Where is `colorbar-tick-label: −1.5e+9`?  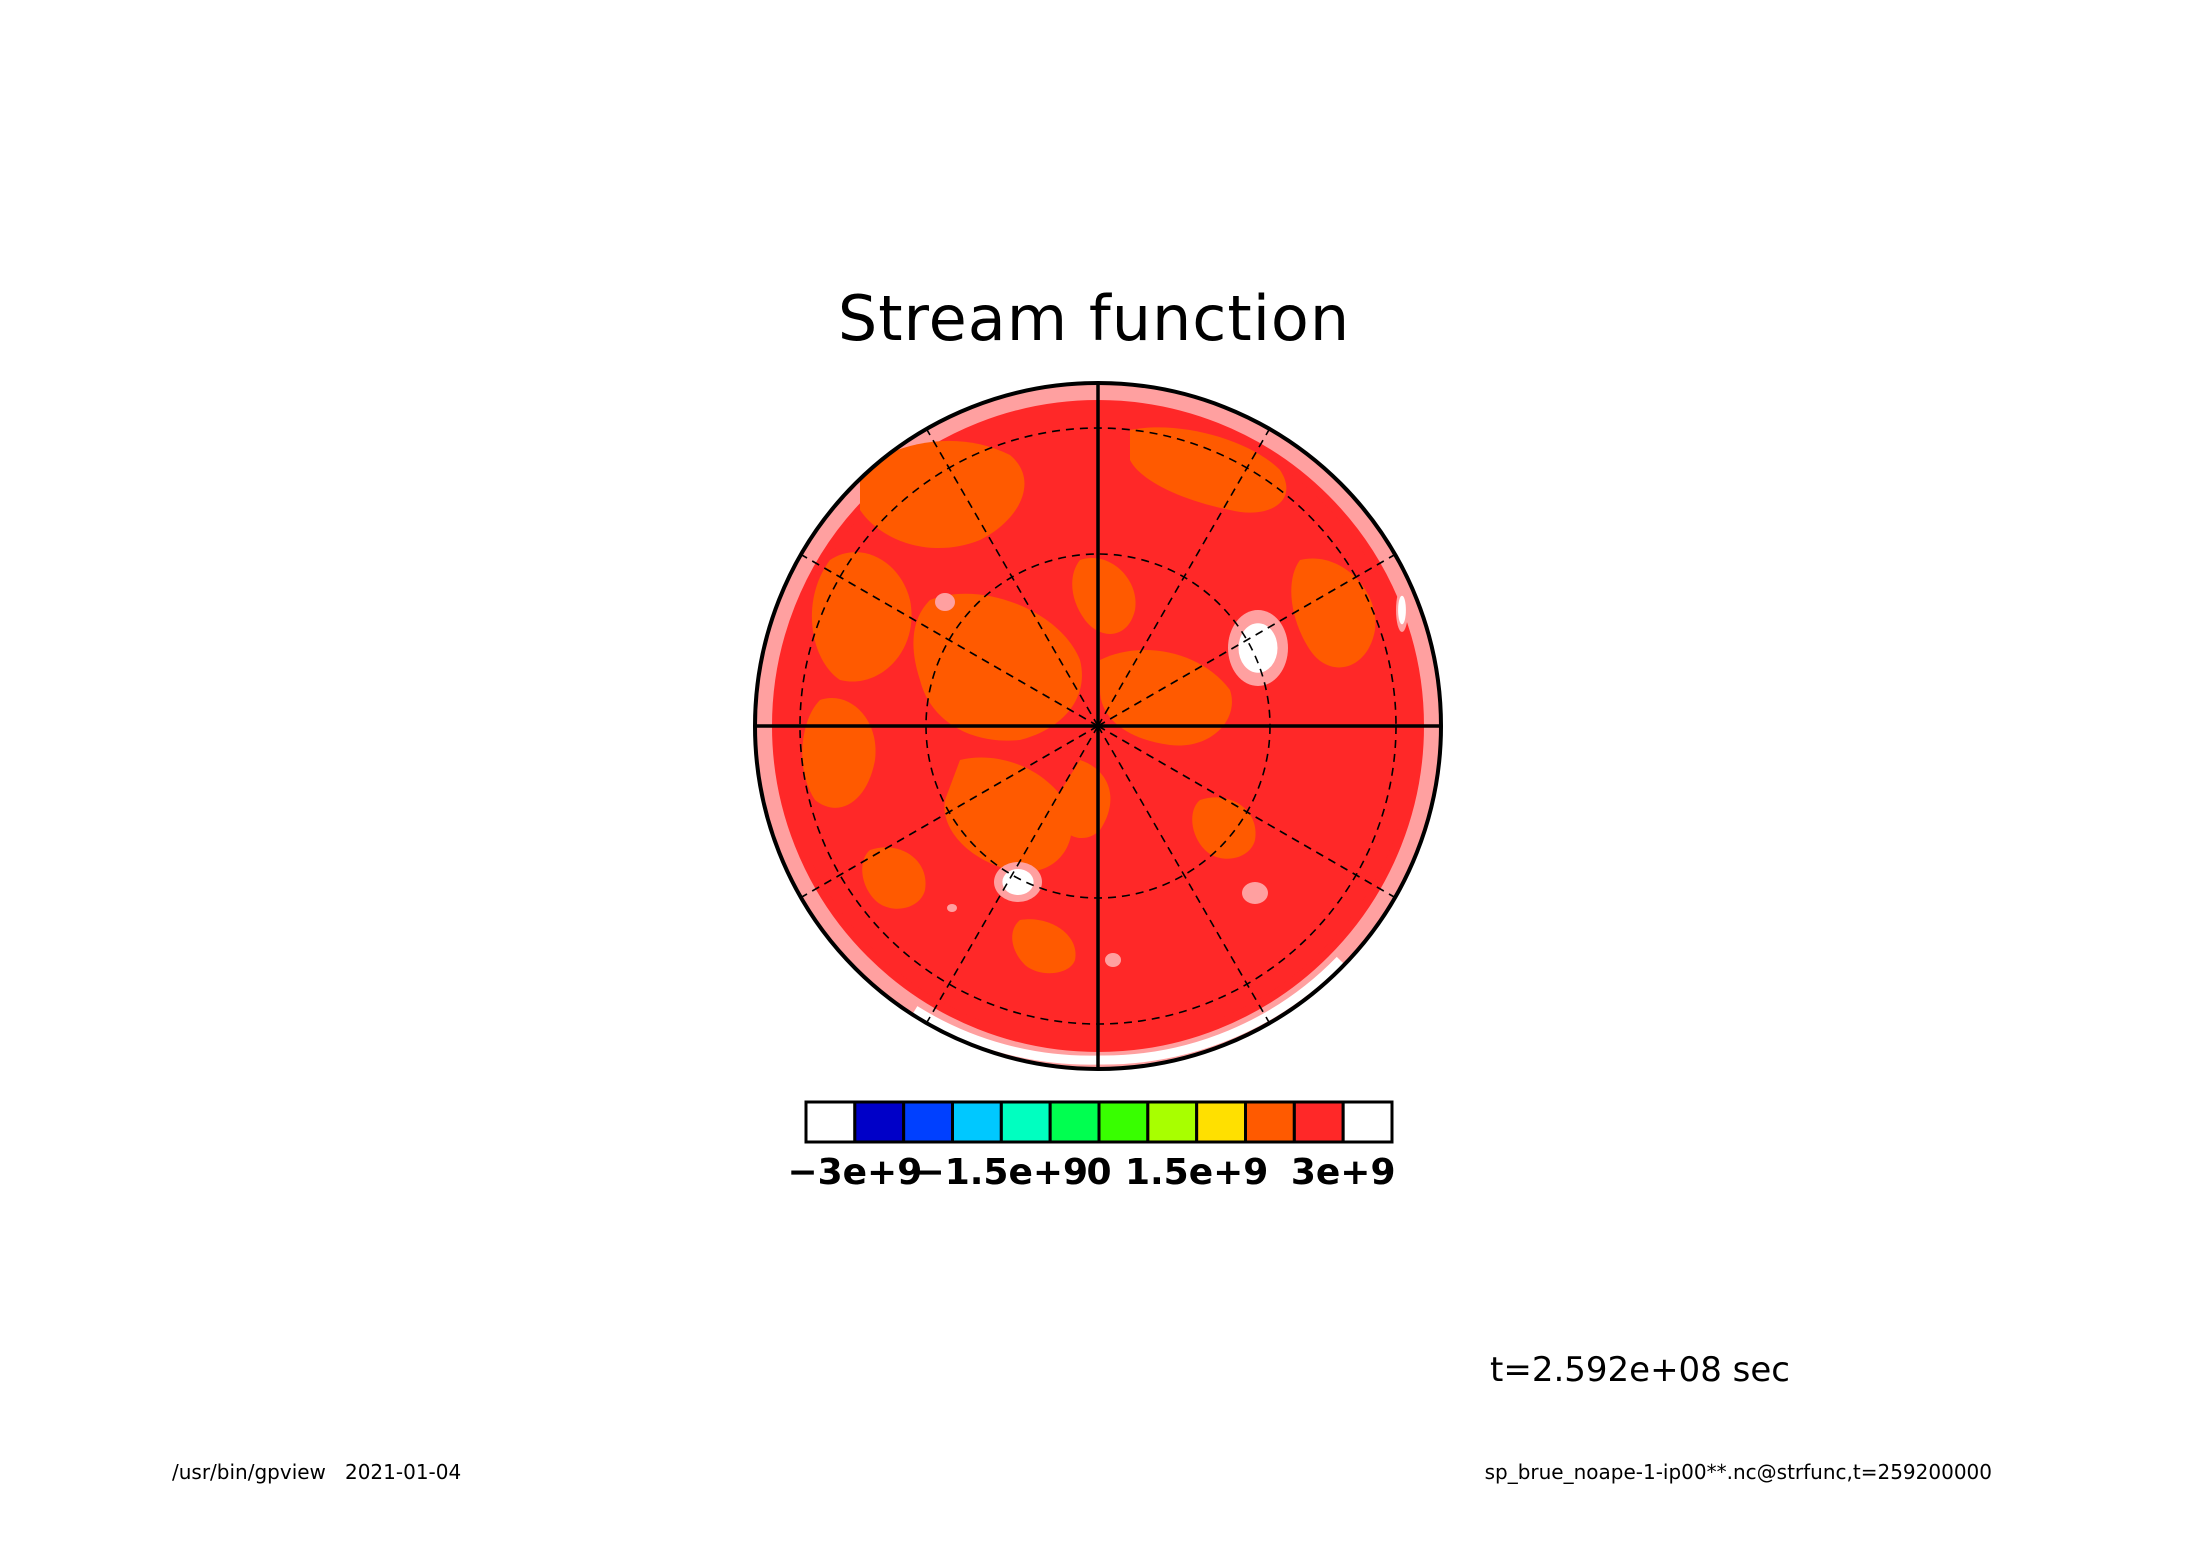
colorbar-tick-label: −1.5e+9 is located at coordinates (1001, 1172).